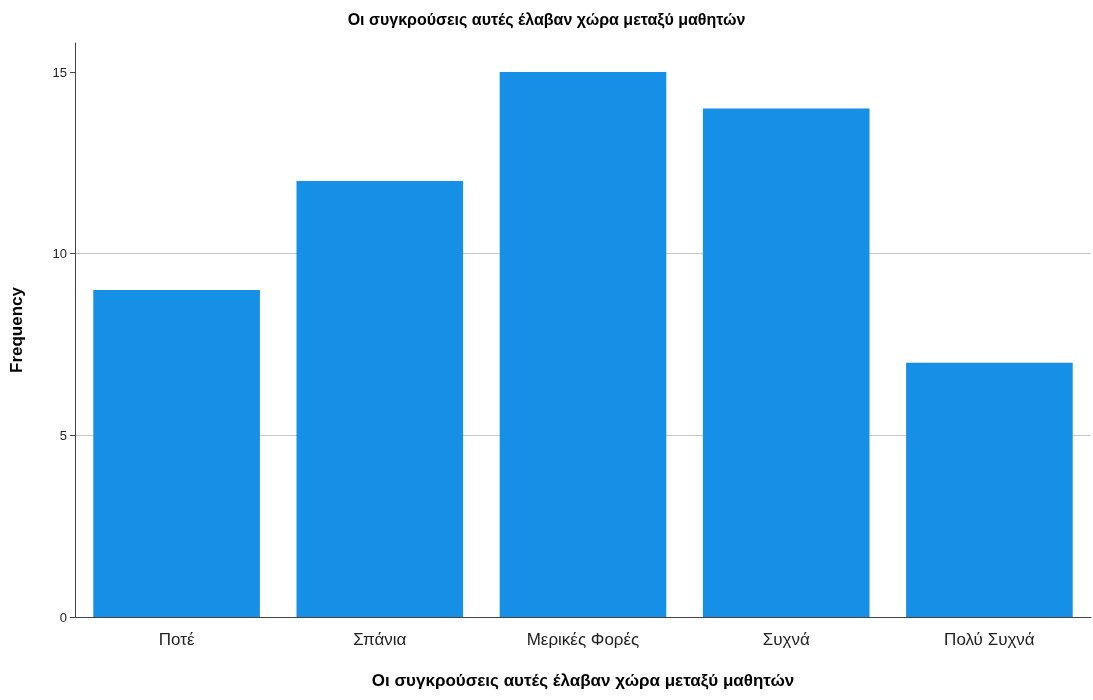  What do you see at coordinates (380, 639) in the screenshot?
I see `x-tick-label: Σπάνια` at bounding box center [380, 639].